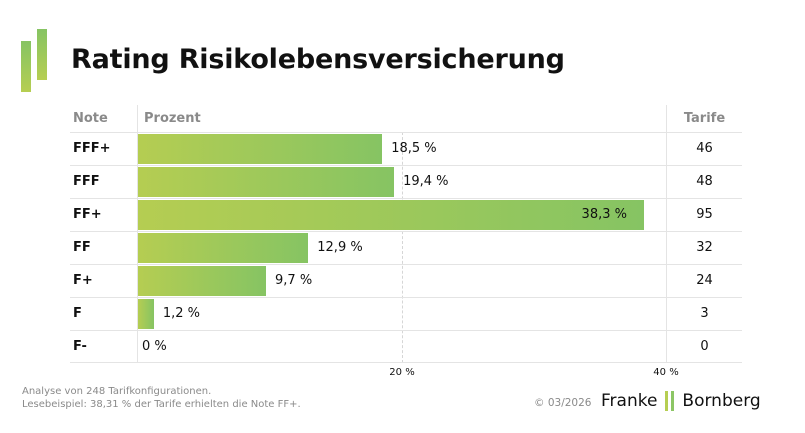  I want to click on brand-logo: Franke Bornberg, so click(681, 401).